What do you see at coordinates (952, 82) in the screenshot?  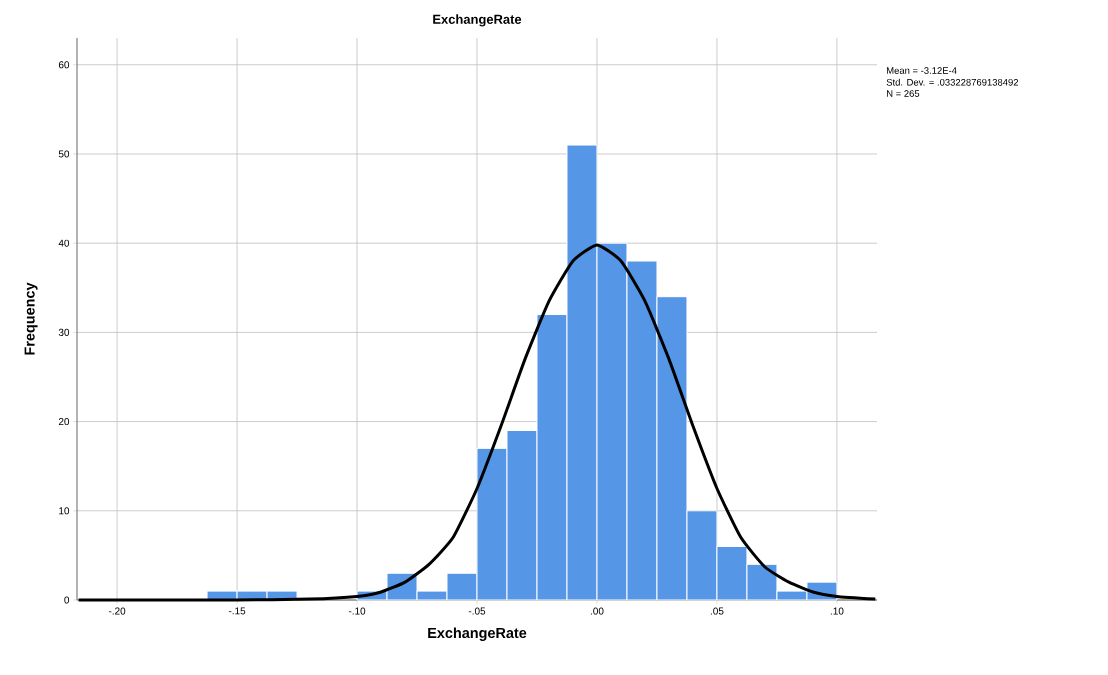 I see `text: Std. Dev. = .033228769138492` at bounding box center [952, 82].